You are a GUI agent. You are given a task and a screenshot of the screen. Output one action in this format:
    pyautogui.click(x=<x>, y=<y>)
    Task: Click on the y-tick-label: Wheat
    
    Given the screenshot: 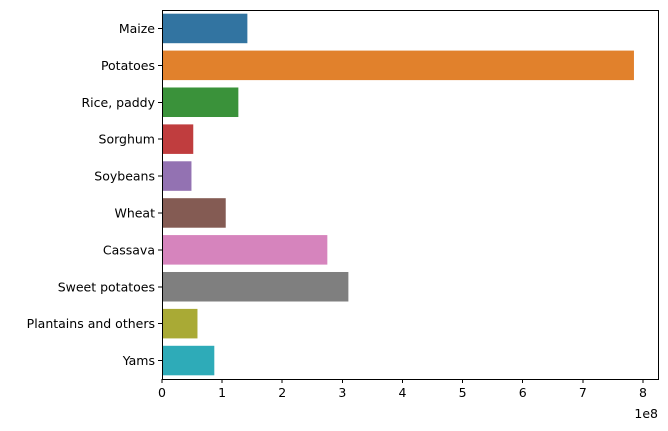 What is the action you would take?
    pyautogui.click(x=134, y=212)
    